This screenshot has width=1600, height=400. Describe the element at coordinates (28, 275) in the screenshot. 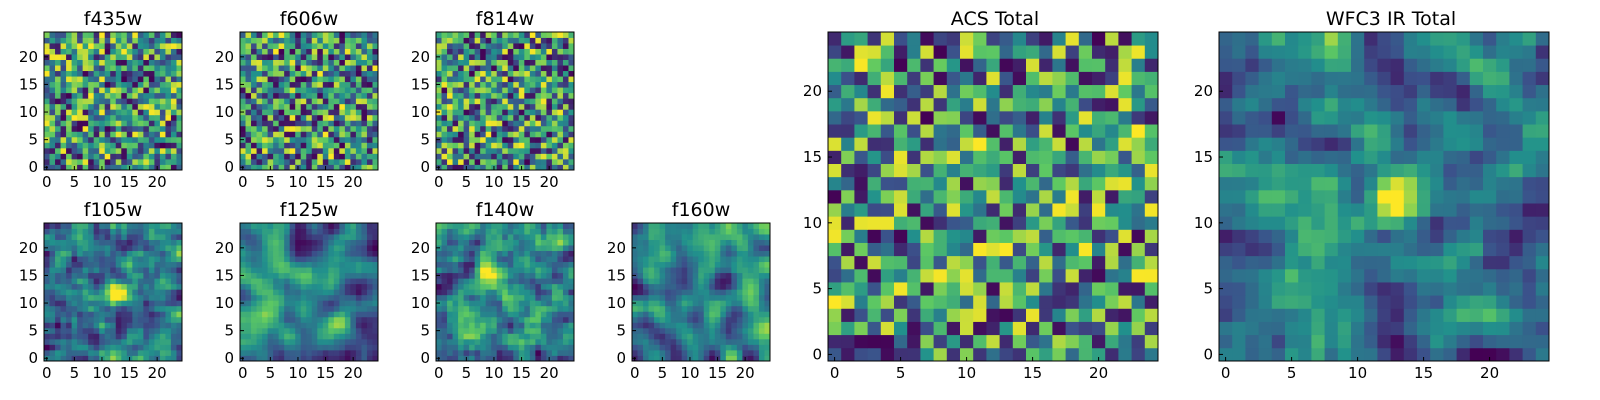

I see `y-tick-label: 15` at that location.